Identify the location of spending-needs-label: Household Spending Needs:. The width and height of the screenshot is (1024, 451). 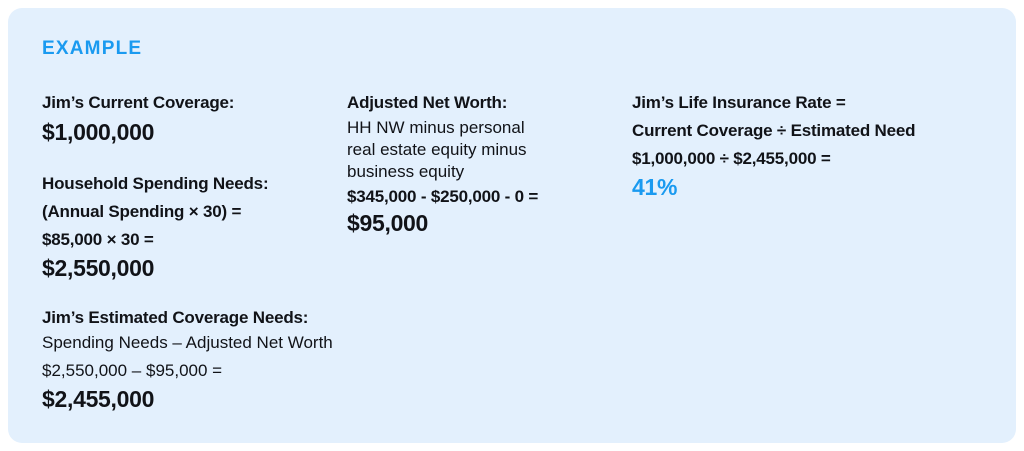
(155, 183).